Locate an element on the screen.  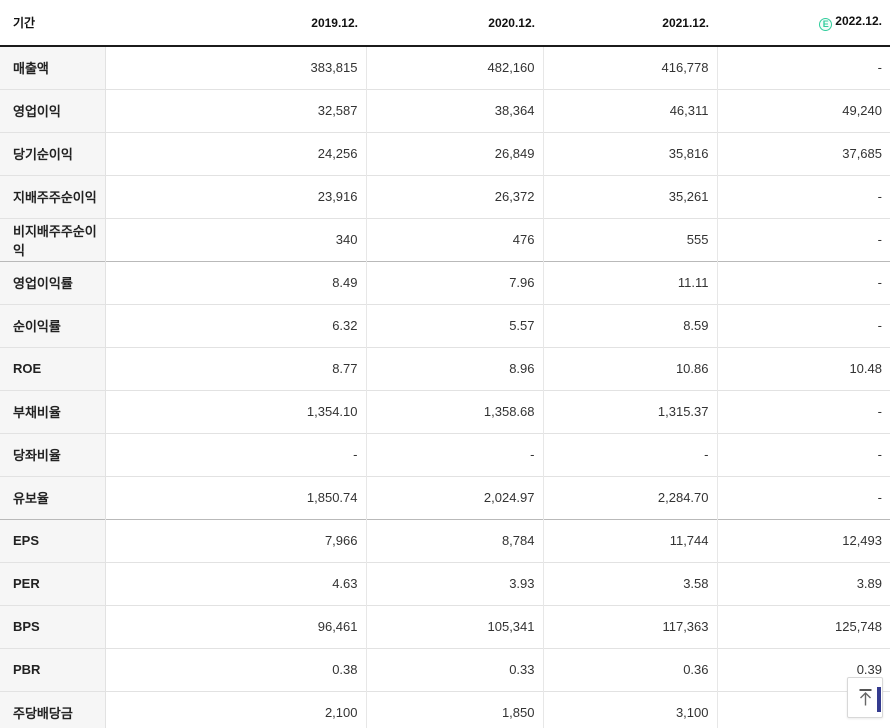
value-cell: 11.11 is located at coordinates (629, 282).